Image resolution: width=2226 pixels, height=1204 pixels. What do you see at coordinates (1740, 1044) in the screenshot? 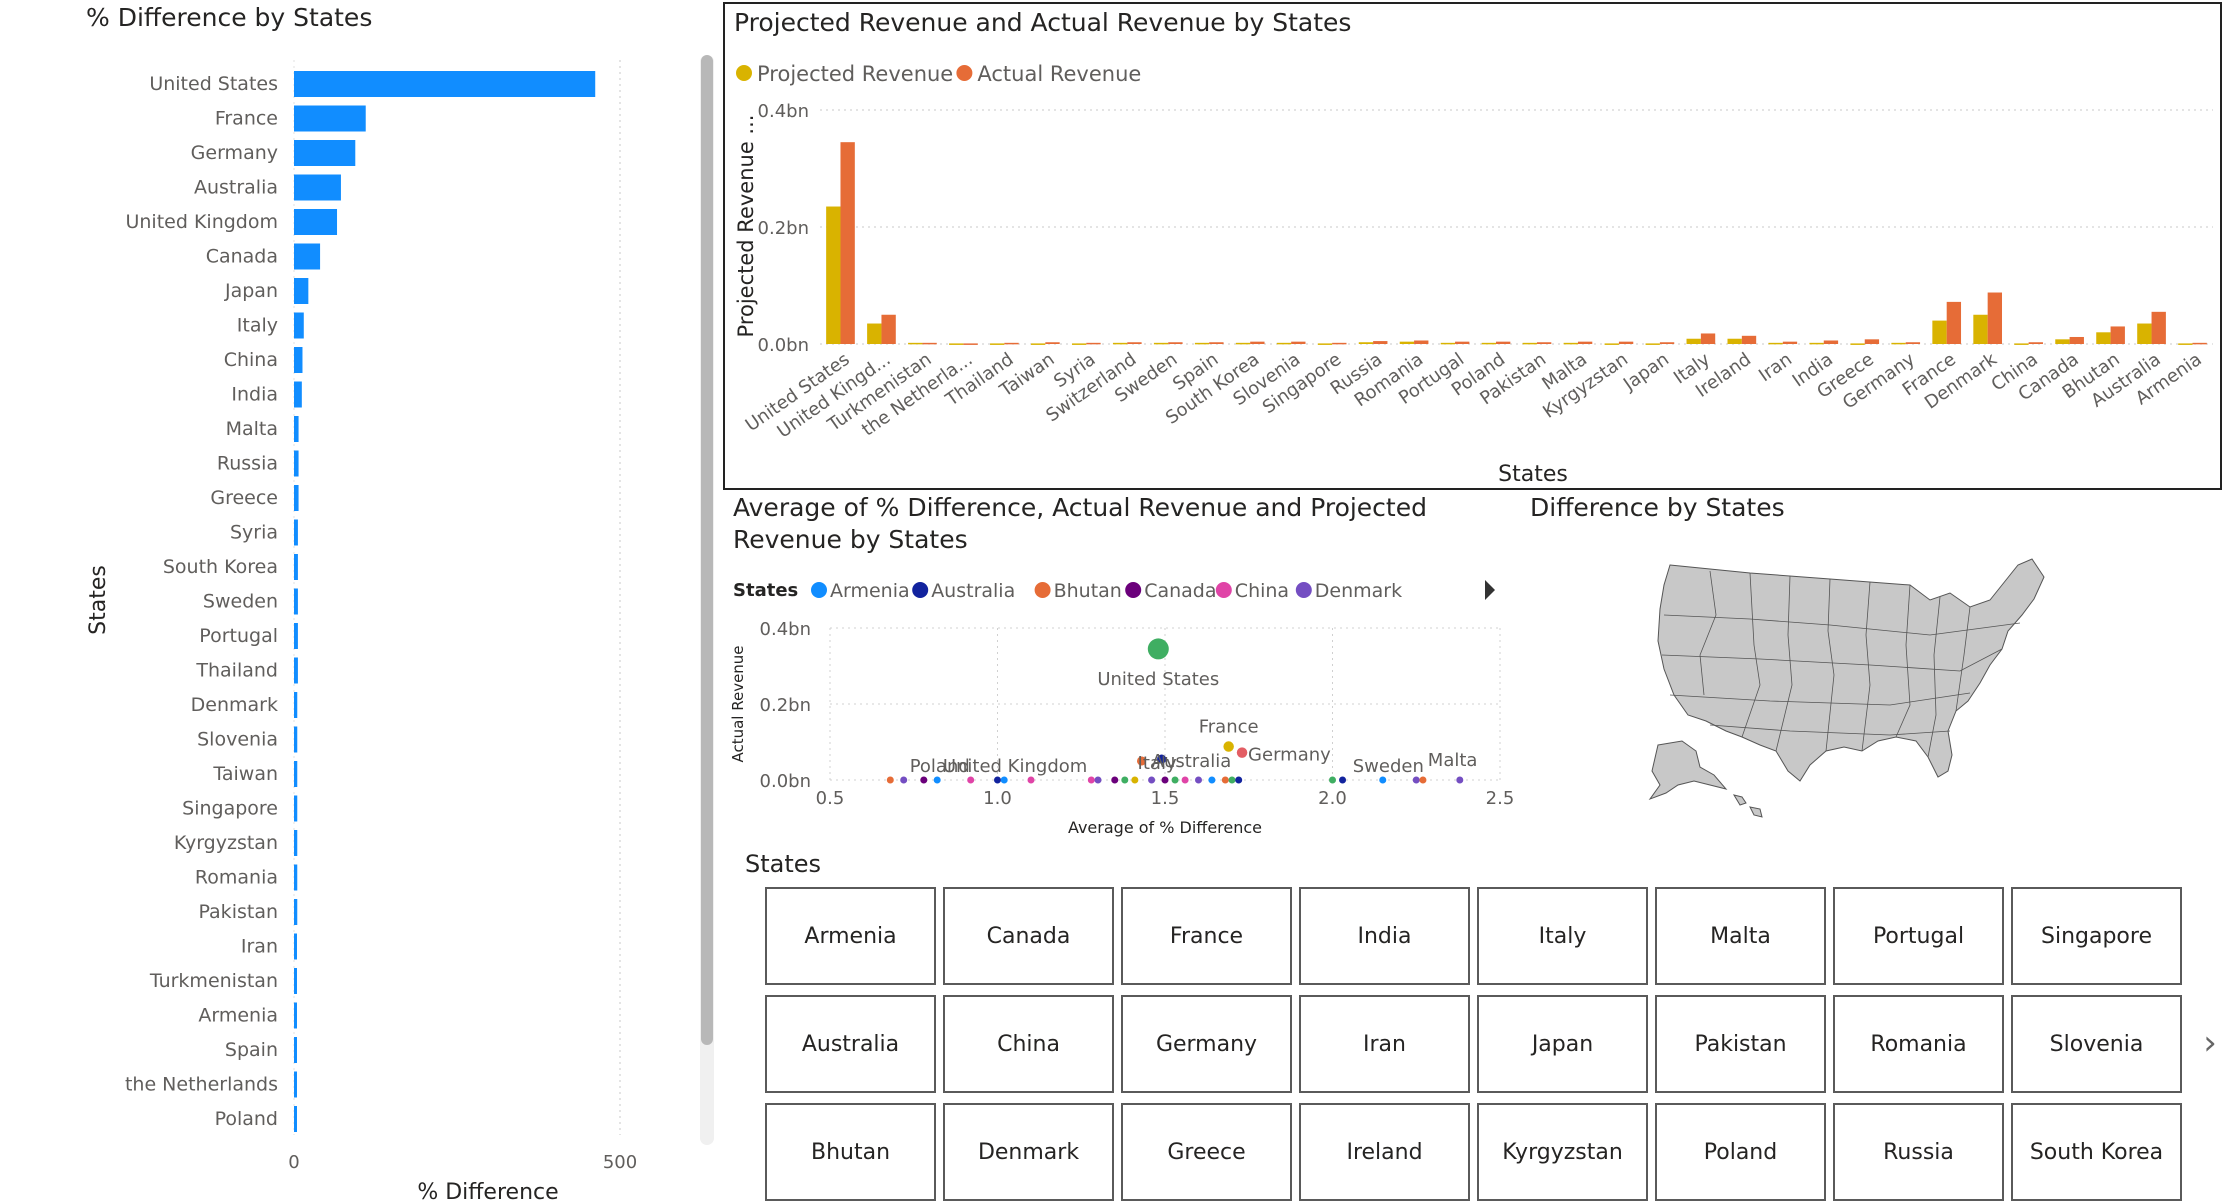
I see `slicer-item-pakistan: Pakistan` at bounding box center [1740, 1044].